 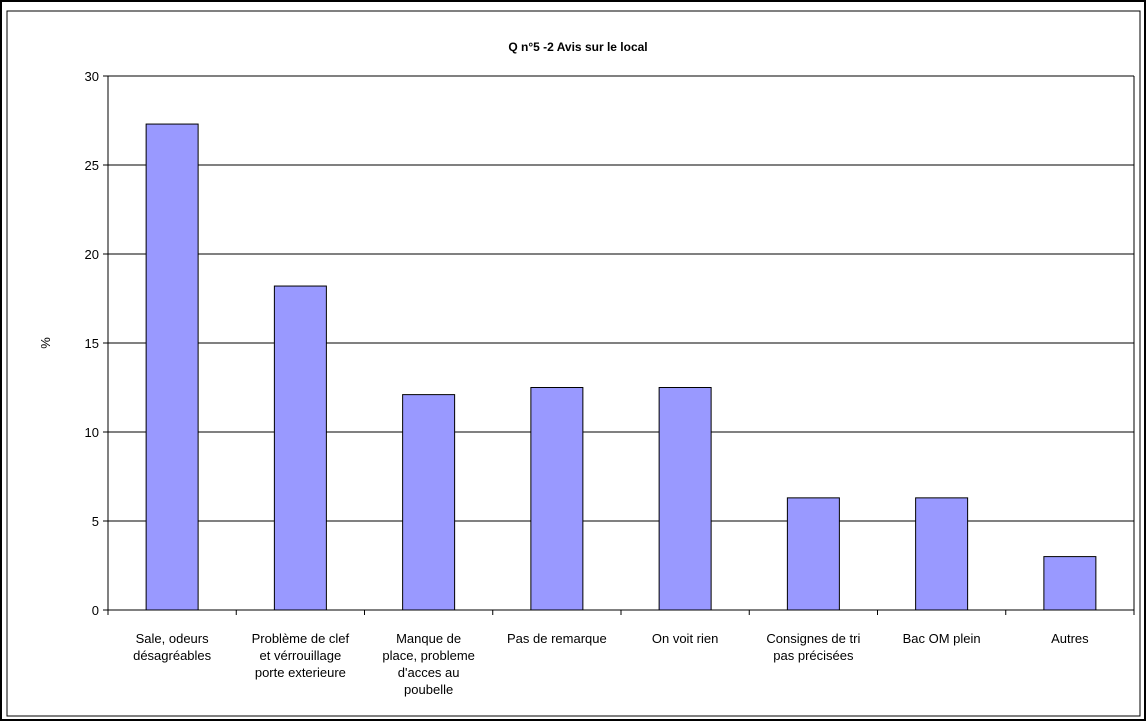 I want to click on x-category-label-line: porte exterieure, so click(x=300, y=672).